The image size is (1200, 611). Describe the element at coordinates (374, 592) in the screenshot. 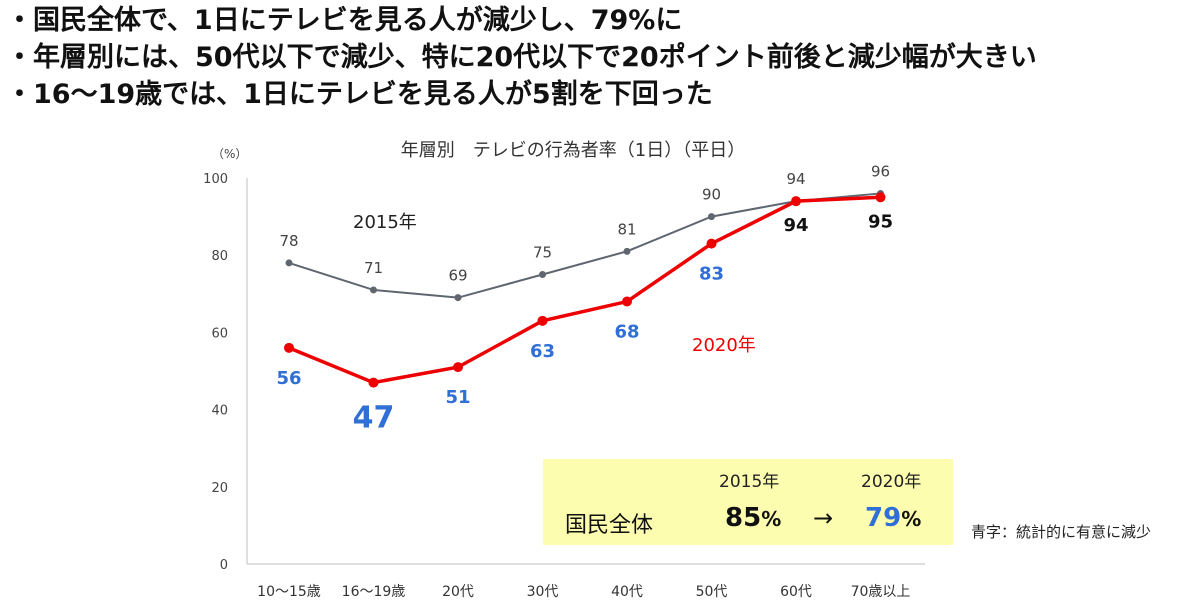

I see `x-tick-label: 16～19歳` at that location.